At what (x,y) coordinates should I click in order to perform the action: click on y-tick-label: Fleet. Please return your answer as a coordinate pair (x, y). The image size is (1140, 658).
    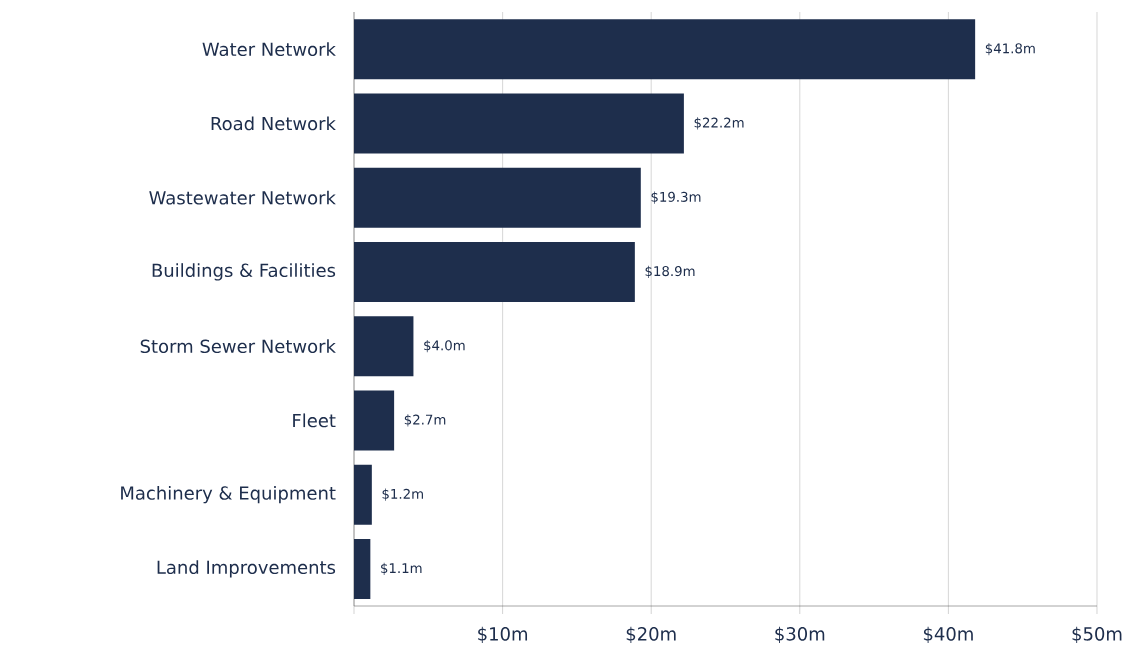
    Looking at the image, I should click on (314, 420).